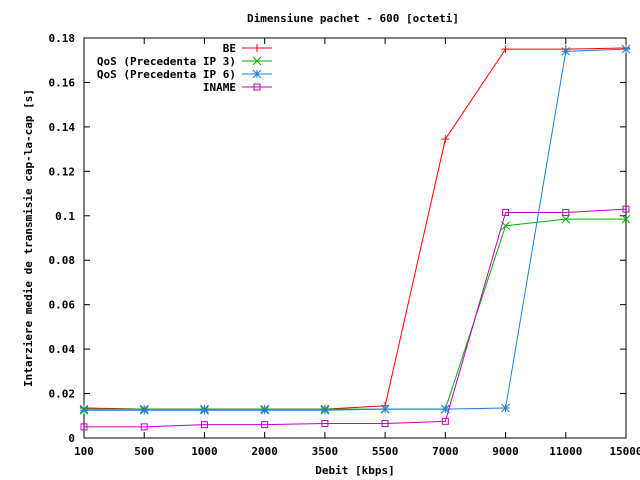 The width and height of the screenshot is (640, 480). What do you see at coordinates (237, 87) in the screenshot?
I see `legend-entry: INAME` at bounding box center [237, 87].